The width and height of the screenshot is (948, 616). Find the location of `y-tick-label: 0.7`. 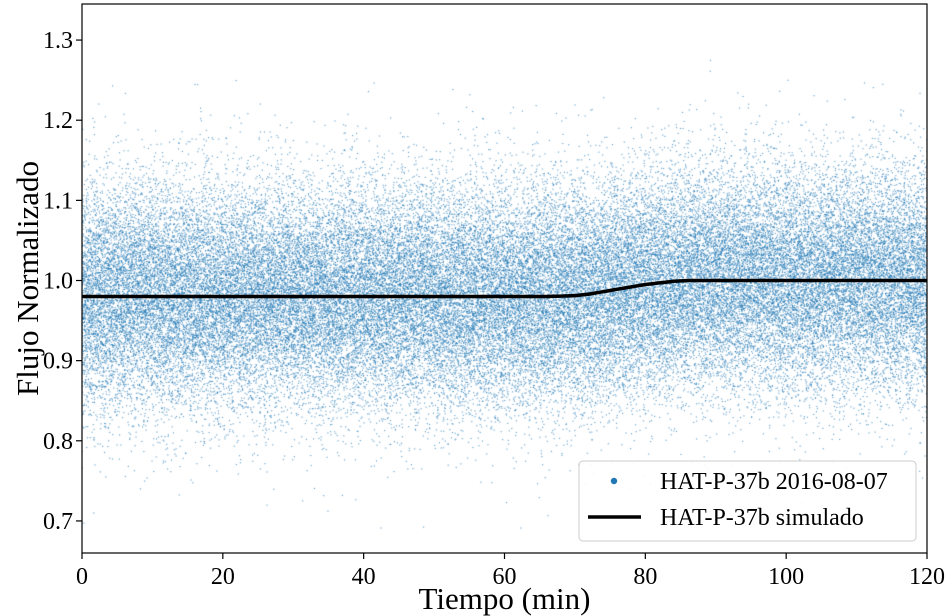

y-tick-label: 0.7 is located at coordinates (58, 522).